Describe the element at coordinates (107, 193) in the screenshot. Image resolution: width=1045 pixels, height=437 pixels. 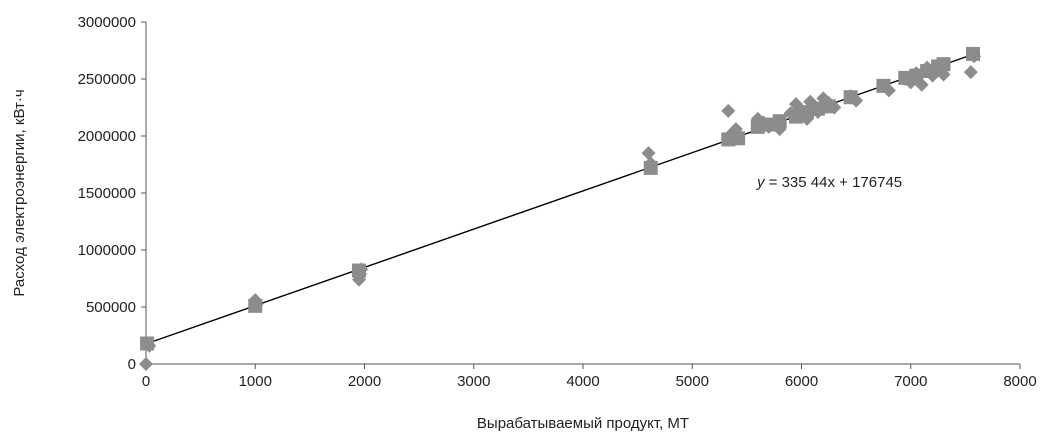
I see `y-tick-label: 1500000` at that location.